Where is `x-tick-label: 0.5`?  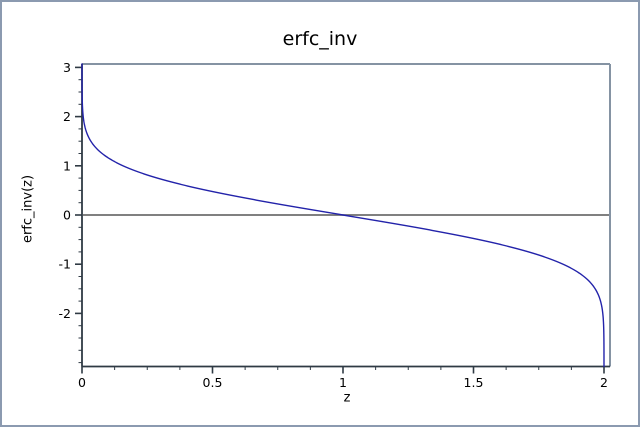
x-tick-label: 0.5 is located at coordinates (213, 382).